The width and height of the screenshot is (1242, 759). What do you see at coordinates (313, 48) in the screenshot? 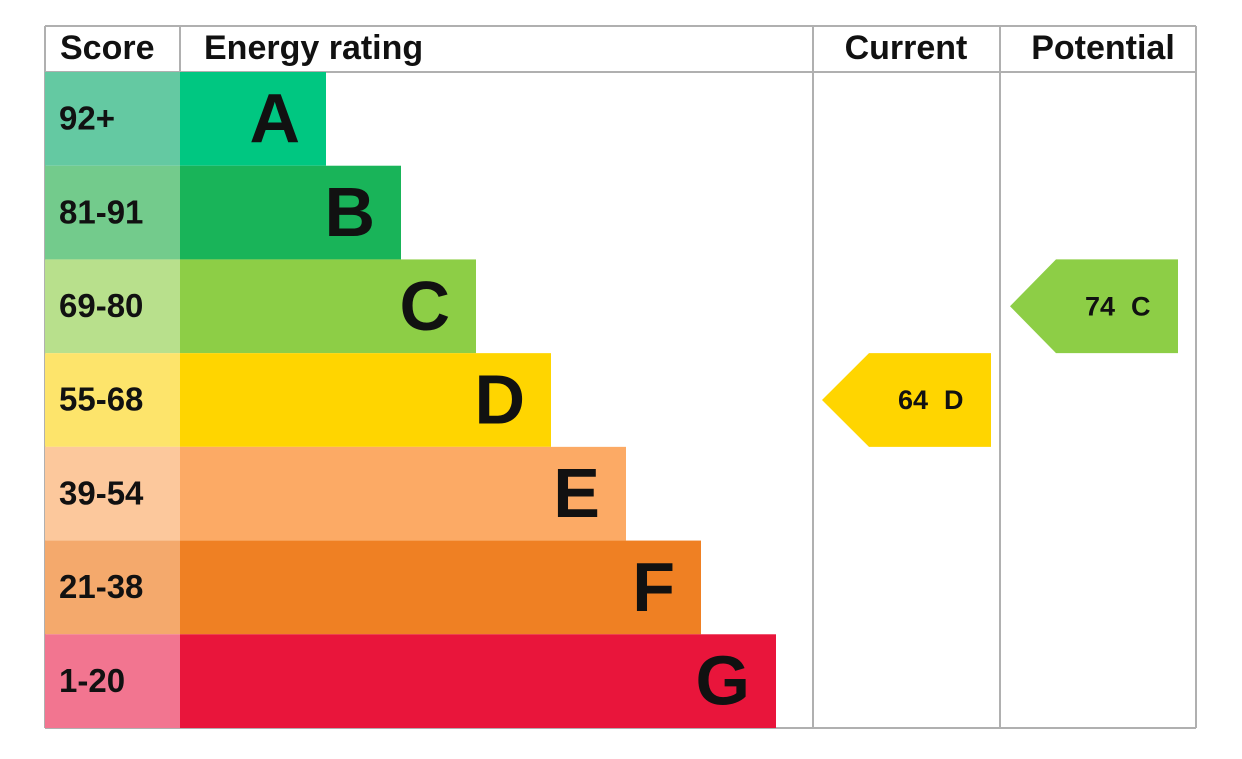
I see `header-energy-rating: Energy rating` at bounding box center [313, 48].